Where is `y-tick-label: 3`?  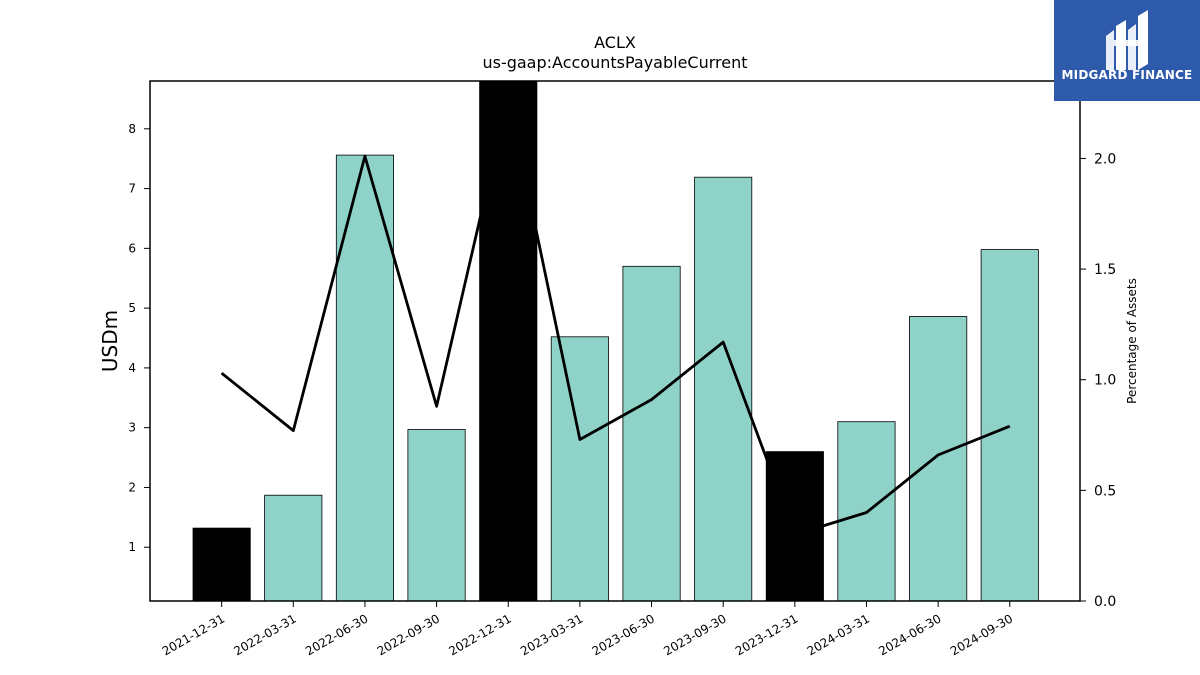
y-tick-label: 3 is located at coordinates (132, 428).